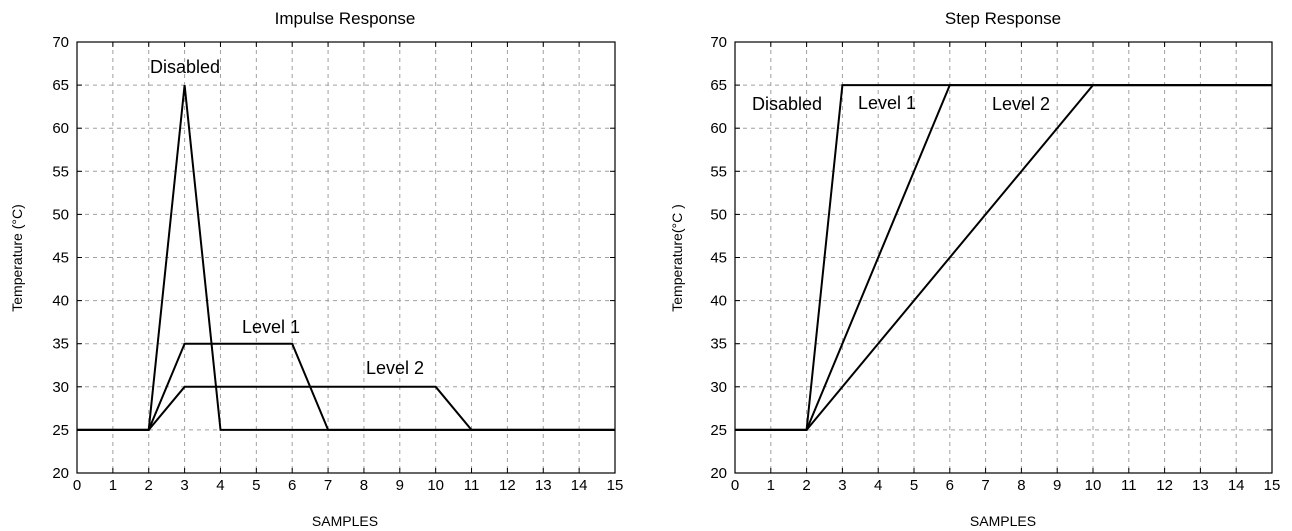 The width and height of the screenshot is (1292, 531). Describe the element at coordinates (677, 258) in the screenshot. I see `y-axis-title: Temperature(°C )` at that location.